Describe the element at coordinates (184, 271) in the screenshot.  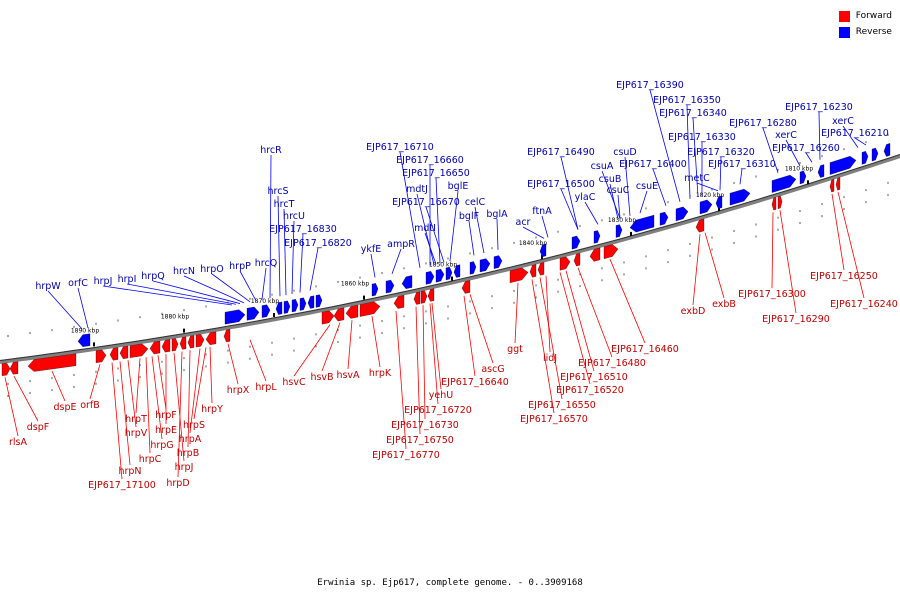
I see `reverse-gene-label: hrcN` at that location.